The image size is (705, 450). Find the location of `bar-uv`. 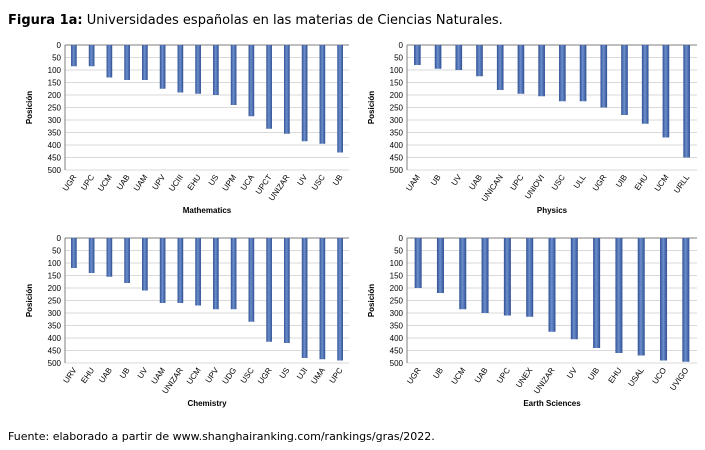

bar-uv is located at coordinates (304, 93).